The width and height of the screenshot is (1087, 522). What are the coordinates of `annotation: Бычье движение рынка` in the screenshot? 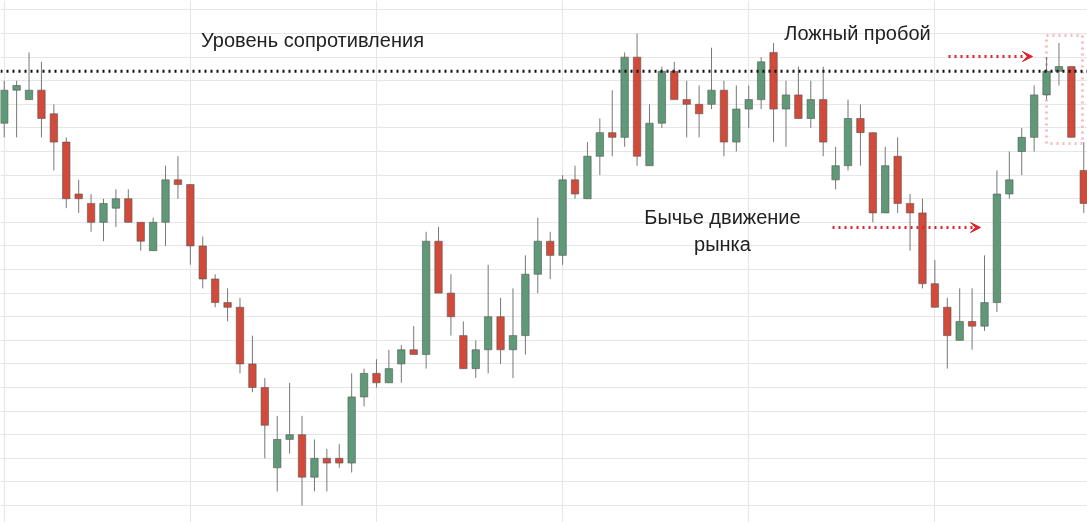 It's located at (722, 230).